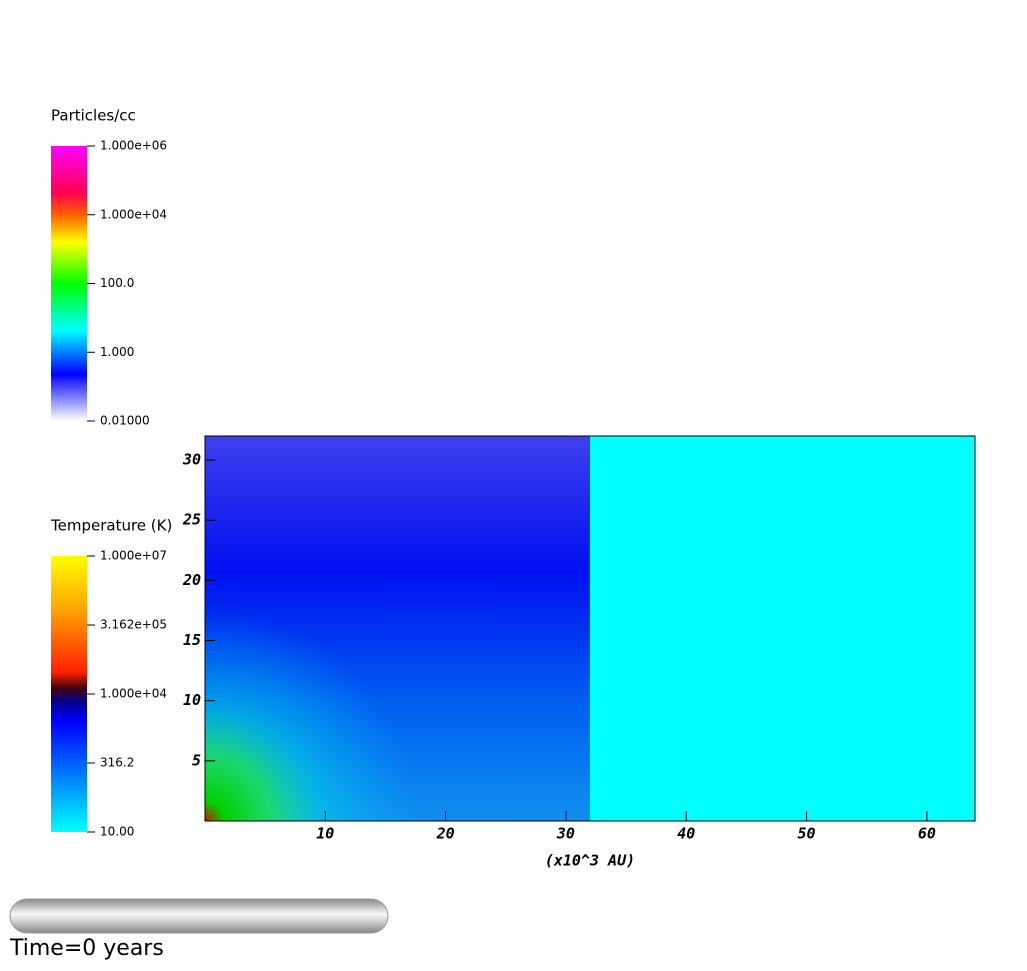 Image resolution: width=1027 pixels, height=971 pixels. What do you see at coordinates (565, 834) in the screenshot?
I see `x-tick-label: 30` at bounding box center [565, 834].